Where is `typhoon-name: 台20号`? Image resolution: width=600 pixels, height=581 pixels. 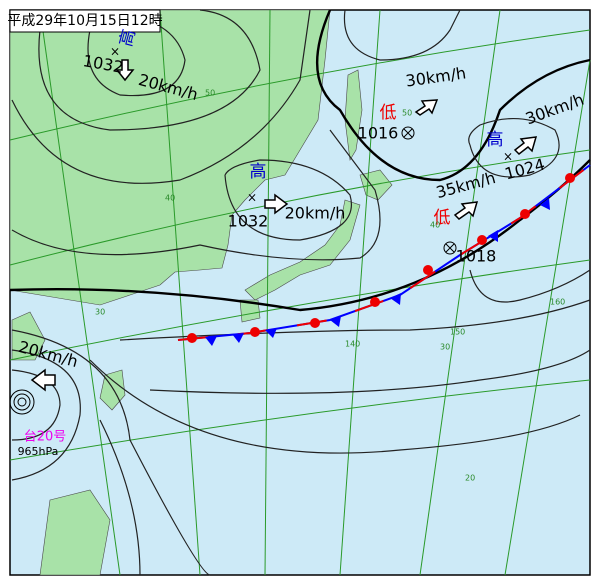
typhoon-name: 台20号 is located at coordinates (45, 437).